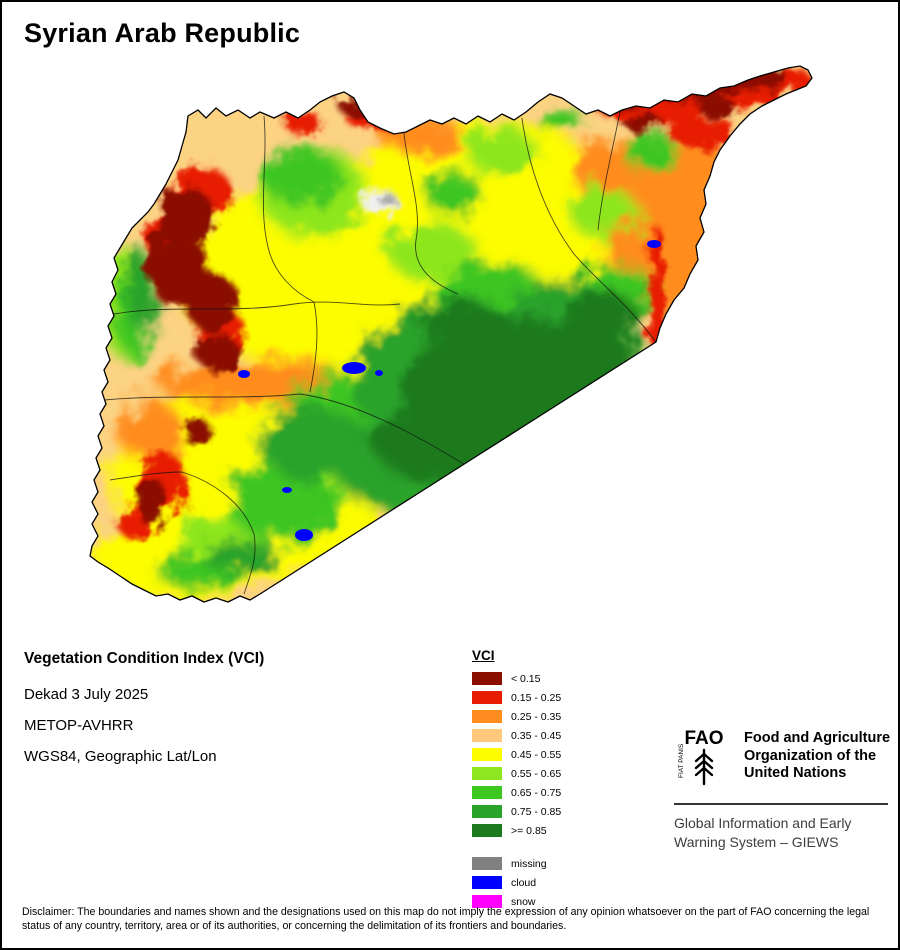  What do you see at coordinates (524, 882) in the screenshot?
I see `legend-label: cloud` at bounding box center [524, 882].